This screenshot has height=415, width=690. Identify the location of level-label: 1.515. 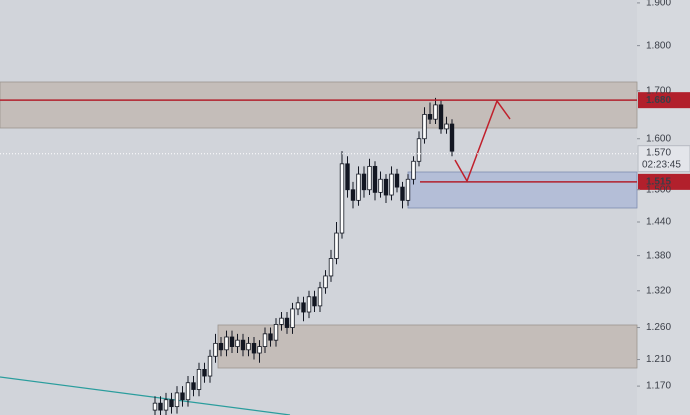
(658, 182).